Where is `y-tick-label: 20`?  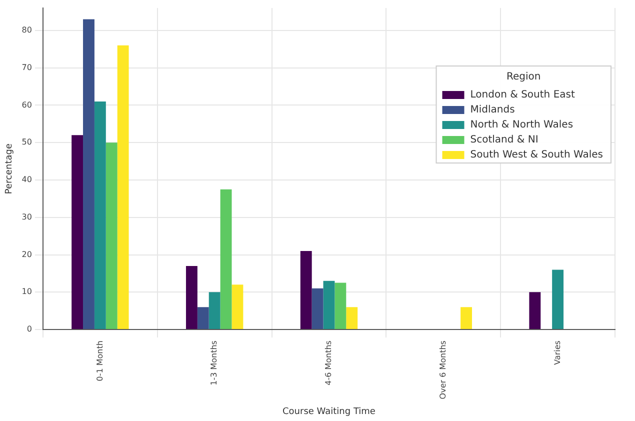
y-tick-label: 20 is located at coordinates (27, 254).